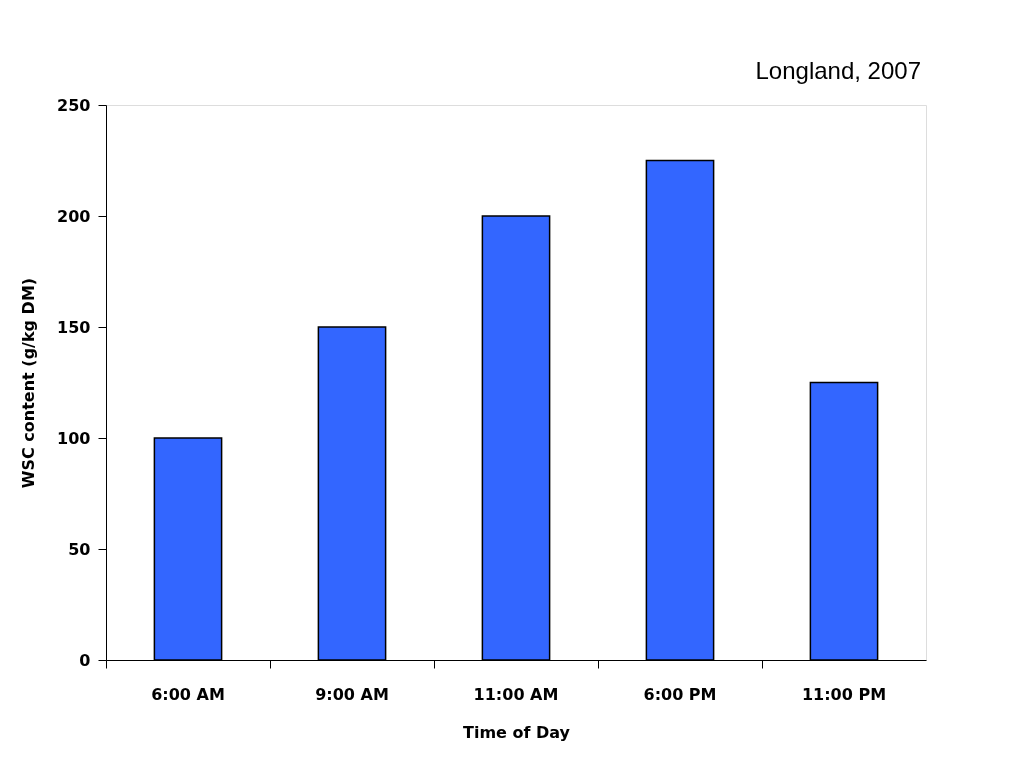 This screenshot has width=1019, height=778. I want to click on x-axis-title: Time of Day, so click(516, 732).